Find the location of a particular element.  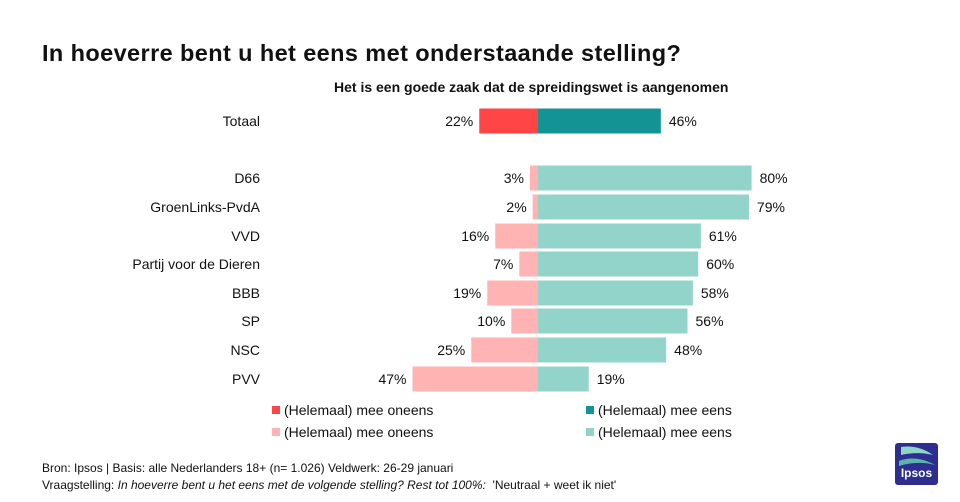

legend-item-oneens-totaal: (Helemaal) mee oneens is located at coordinates (352, 410).